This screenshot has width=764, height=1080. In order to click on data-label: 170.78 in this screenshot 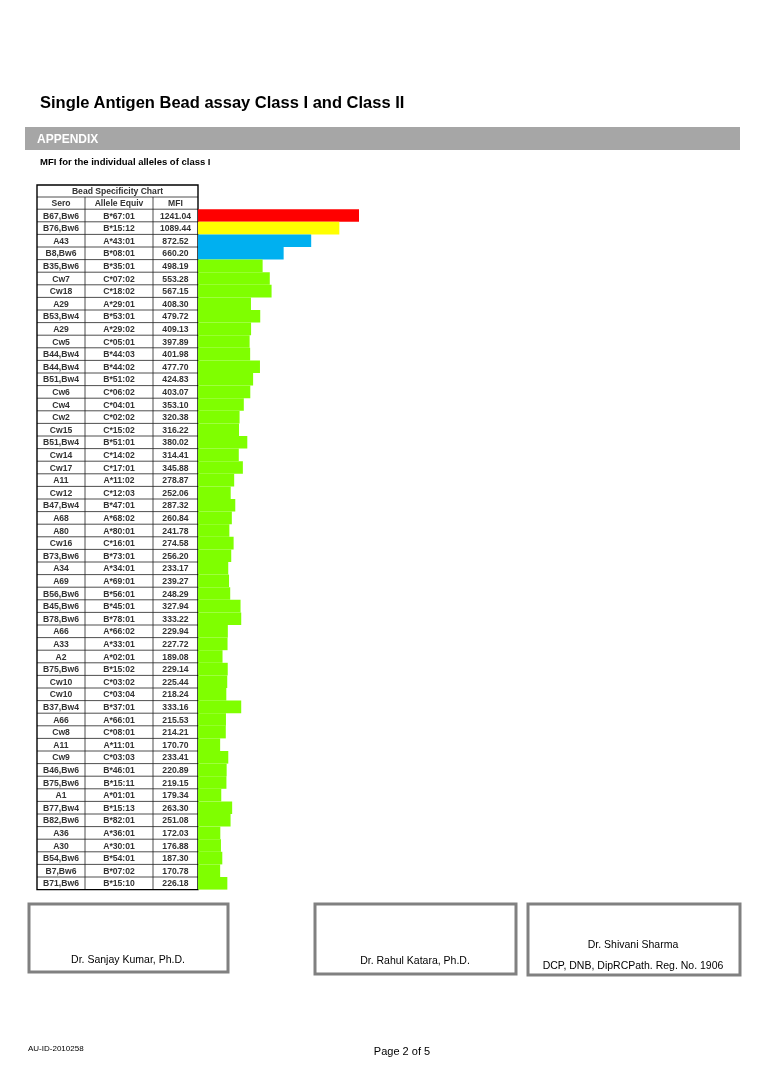, I will do `click(175, 870)`.